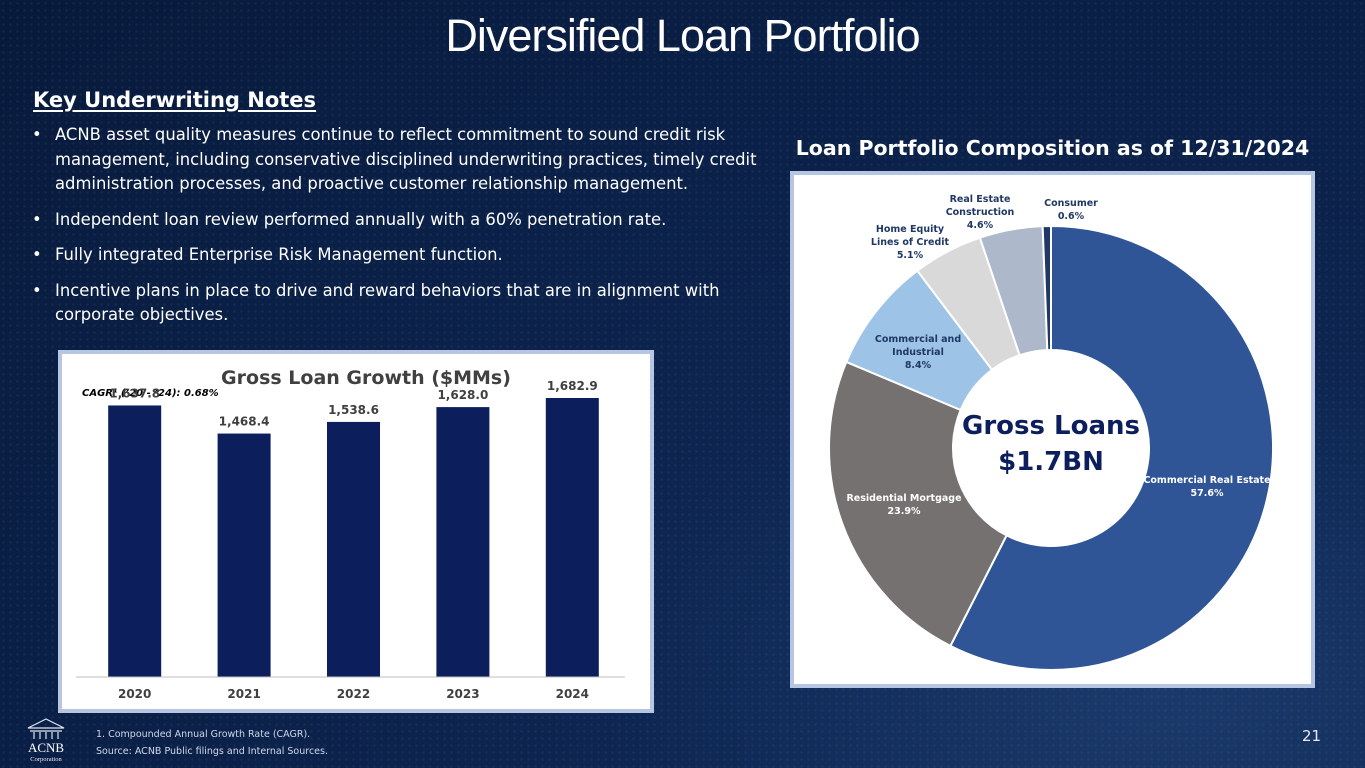  Describe the element at coordinates (980, 199) in the screenshot. I see `slice-category-label: Real Estate` at that location.